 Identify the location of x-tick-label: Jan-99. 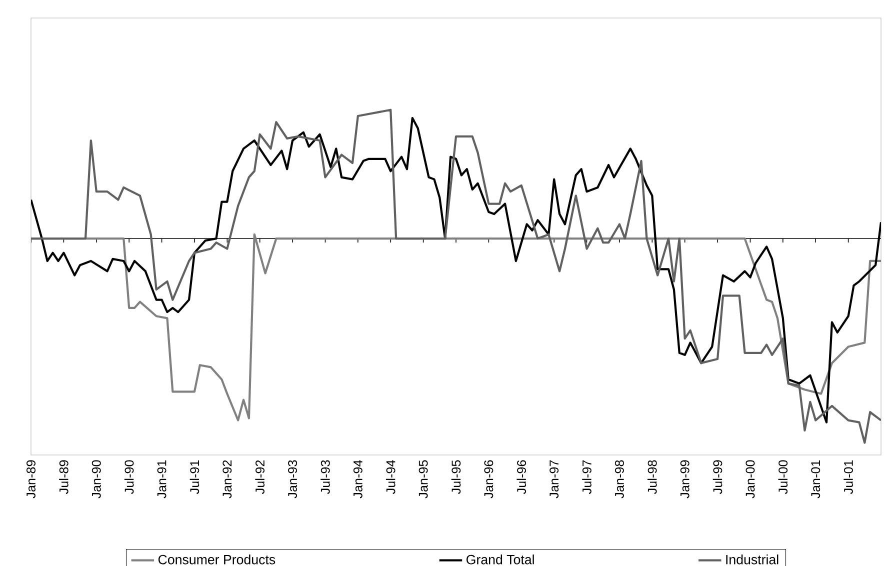
(685, 479).